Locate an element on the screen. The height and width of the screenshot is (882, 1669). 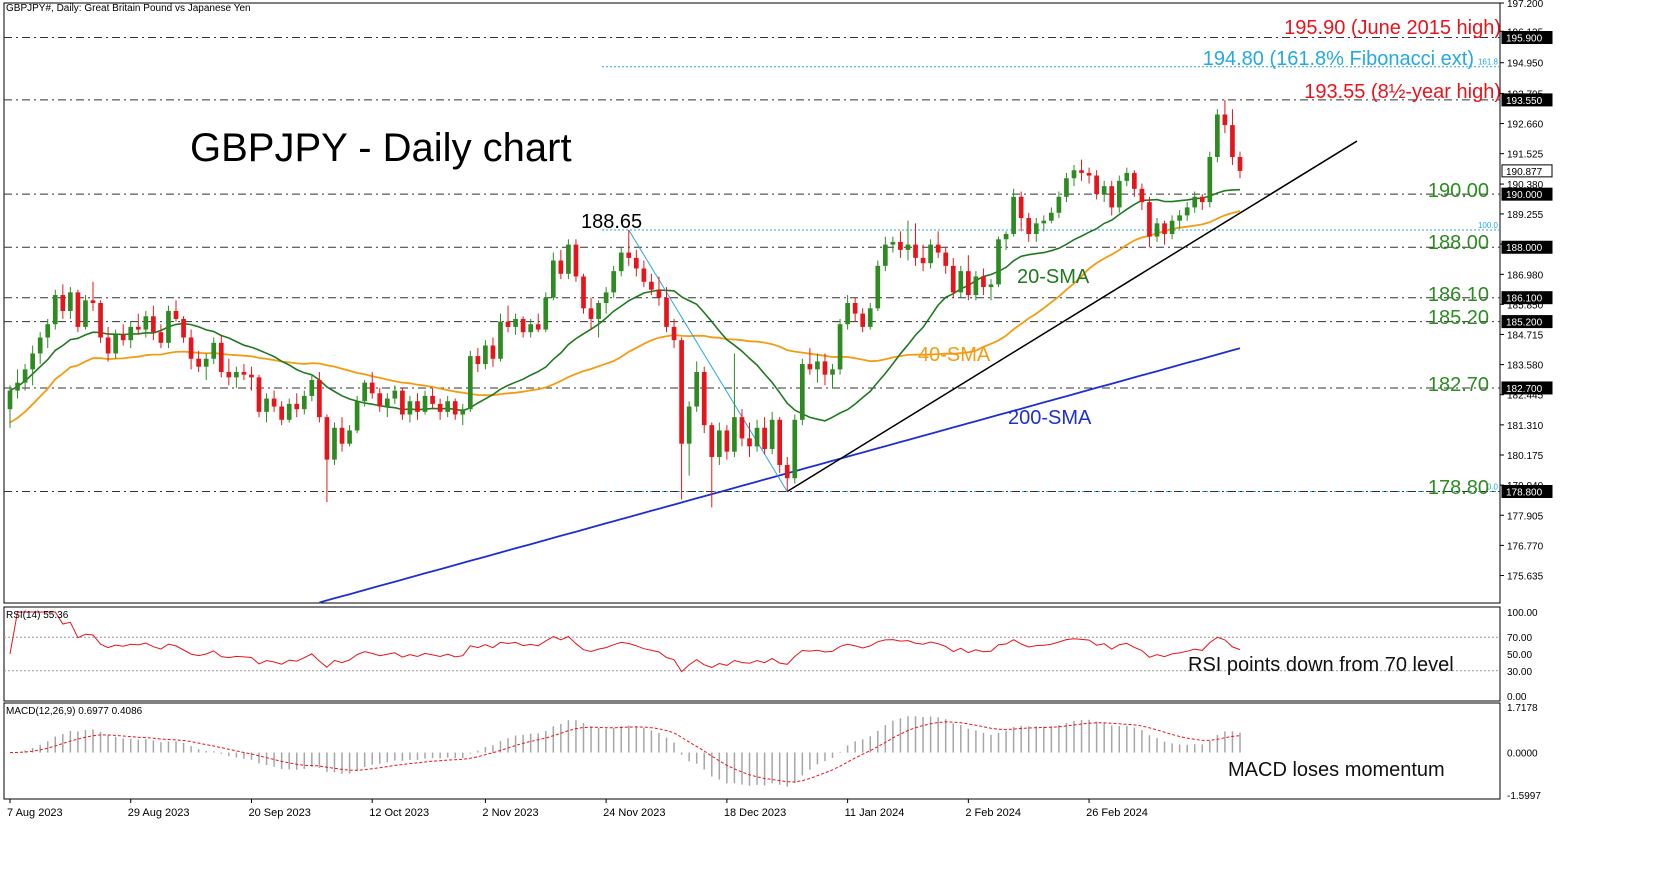
price-axis-label: 194.950 is located at coordinates (1525, 64).